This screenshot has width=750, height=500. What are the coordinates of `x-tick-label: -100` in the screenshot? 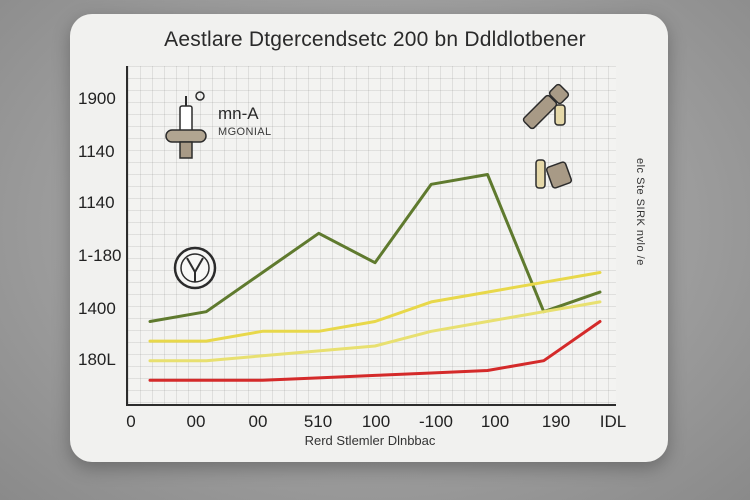 It's located at (436, 421).